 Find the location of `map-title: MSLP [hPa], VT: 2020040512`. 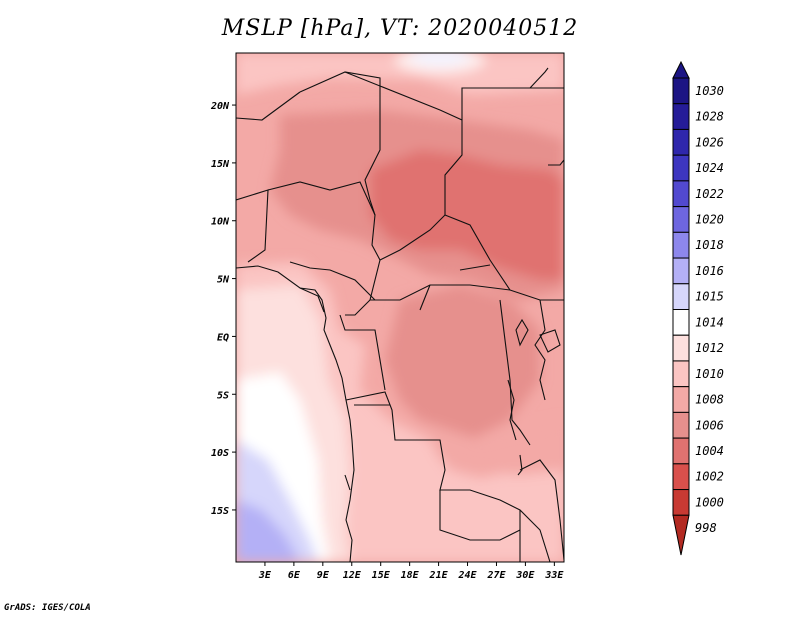

map-title: MSLP [hPa], VT: 2020040512 is located at coordinates (400, 28).